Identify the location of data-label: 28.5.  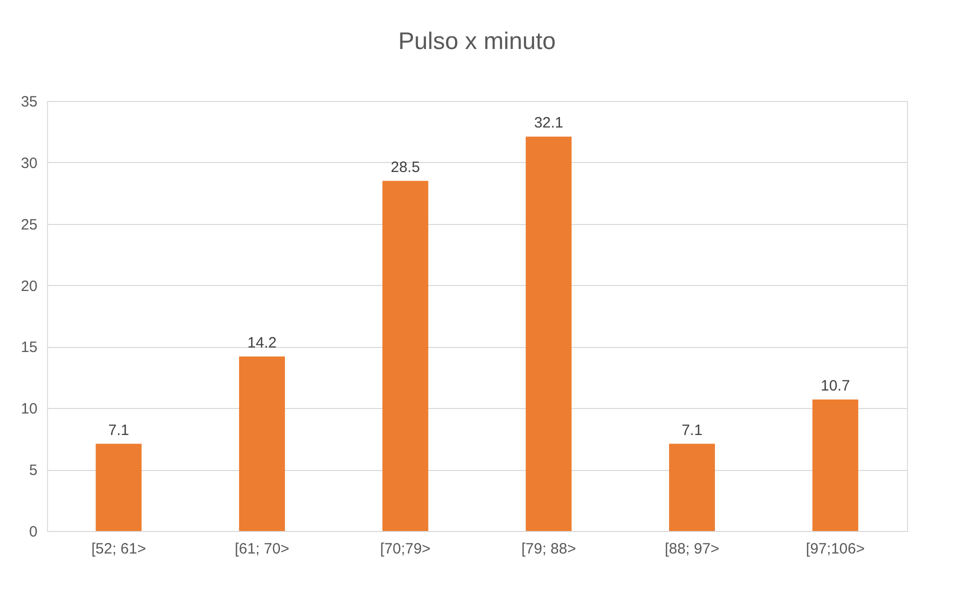
(405, 167).